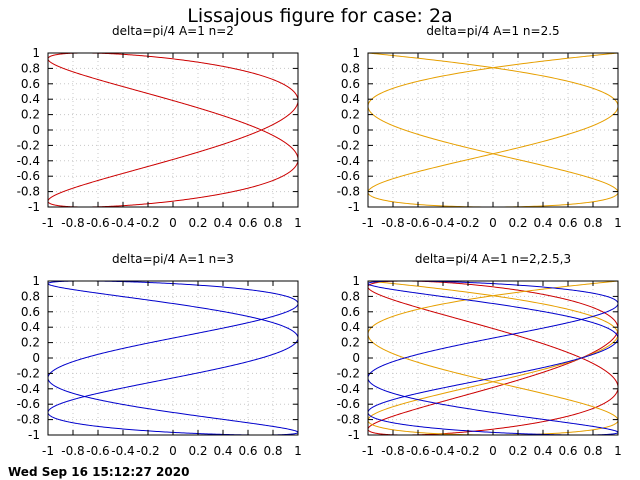 This screenshot has height=480, width=640. I want to click on panel-title: delta=pi/4 A=1 n=2, so click(173, 31).